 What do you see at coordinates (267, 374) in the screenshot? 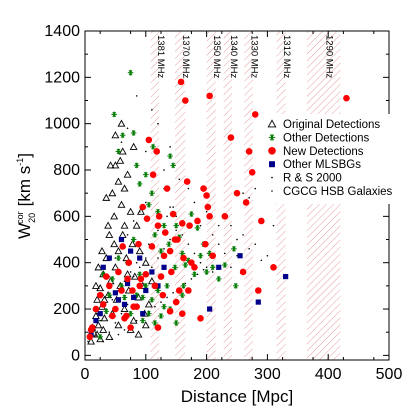
I see `x-tick-label: 300` at bounding box center [267, 374].